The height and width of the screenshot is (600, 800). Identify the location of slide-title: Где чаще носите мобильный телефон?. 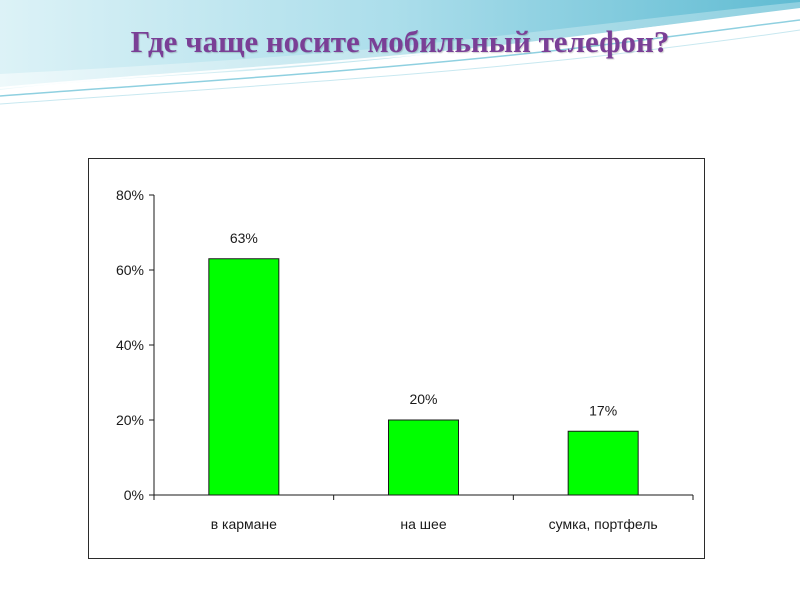
(400, 41).